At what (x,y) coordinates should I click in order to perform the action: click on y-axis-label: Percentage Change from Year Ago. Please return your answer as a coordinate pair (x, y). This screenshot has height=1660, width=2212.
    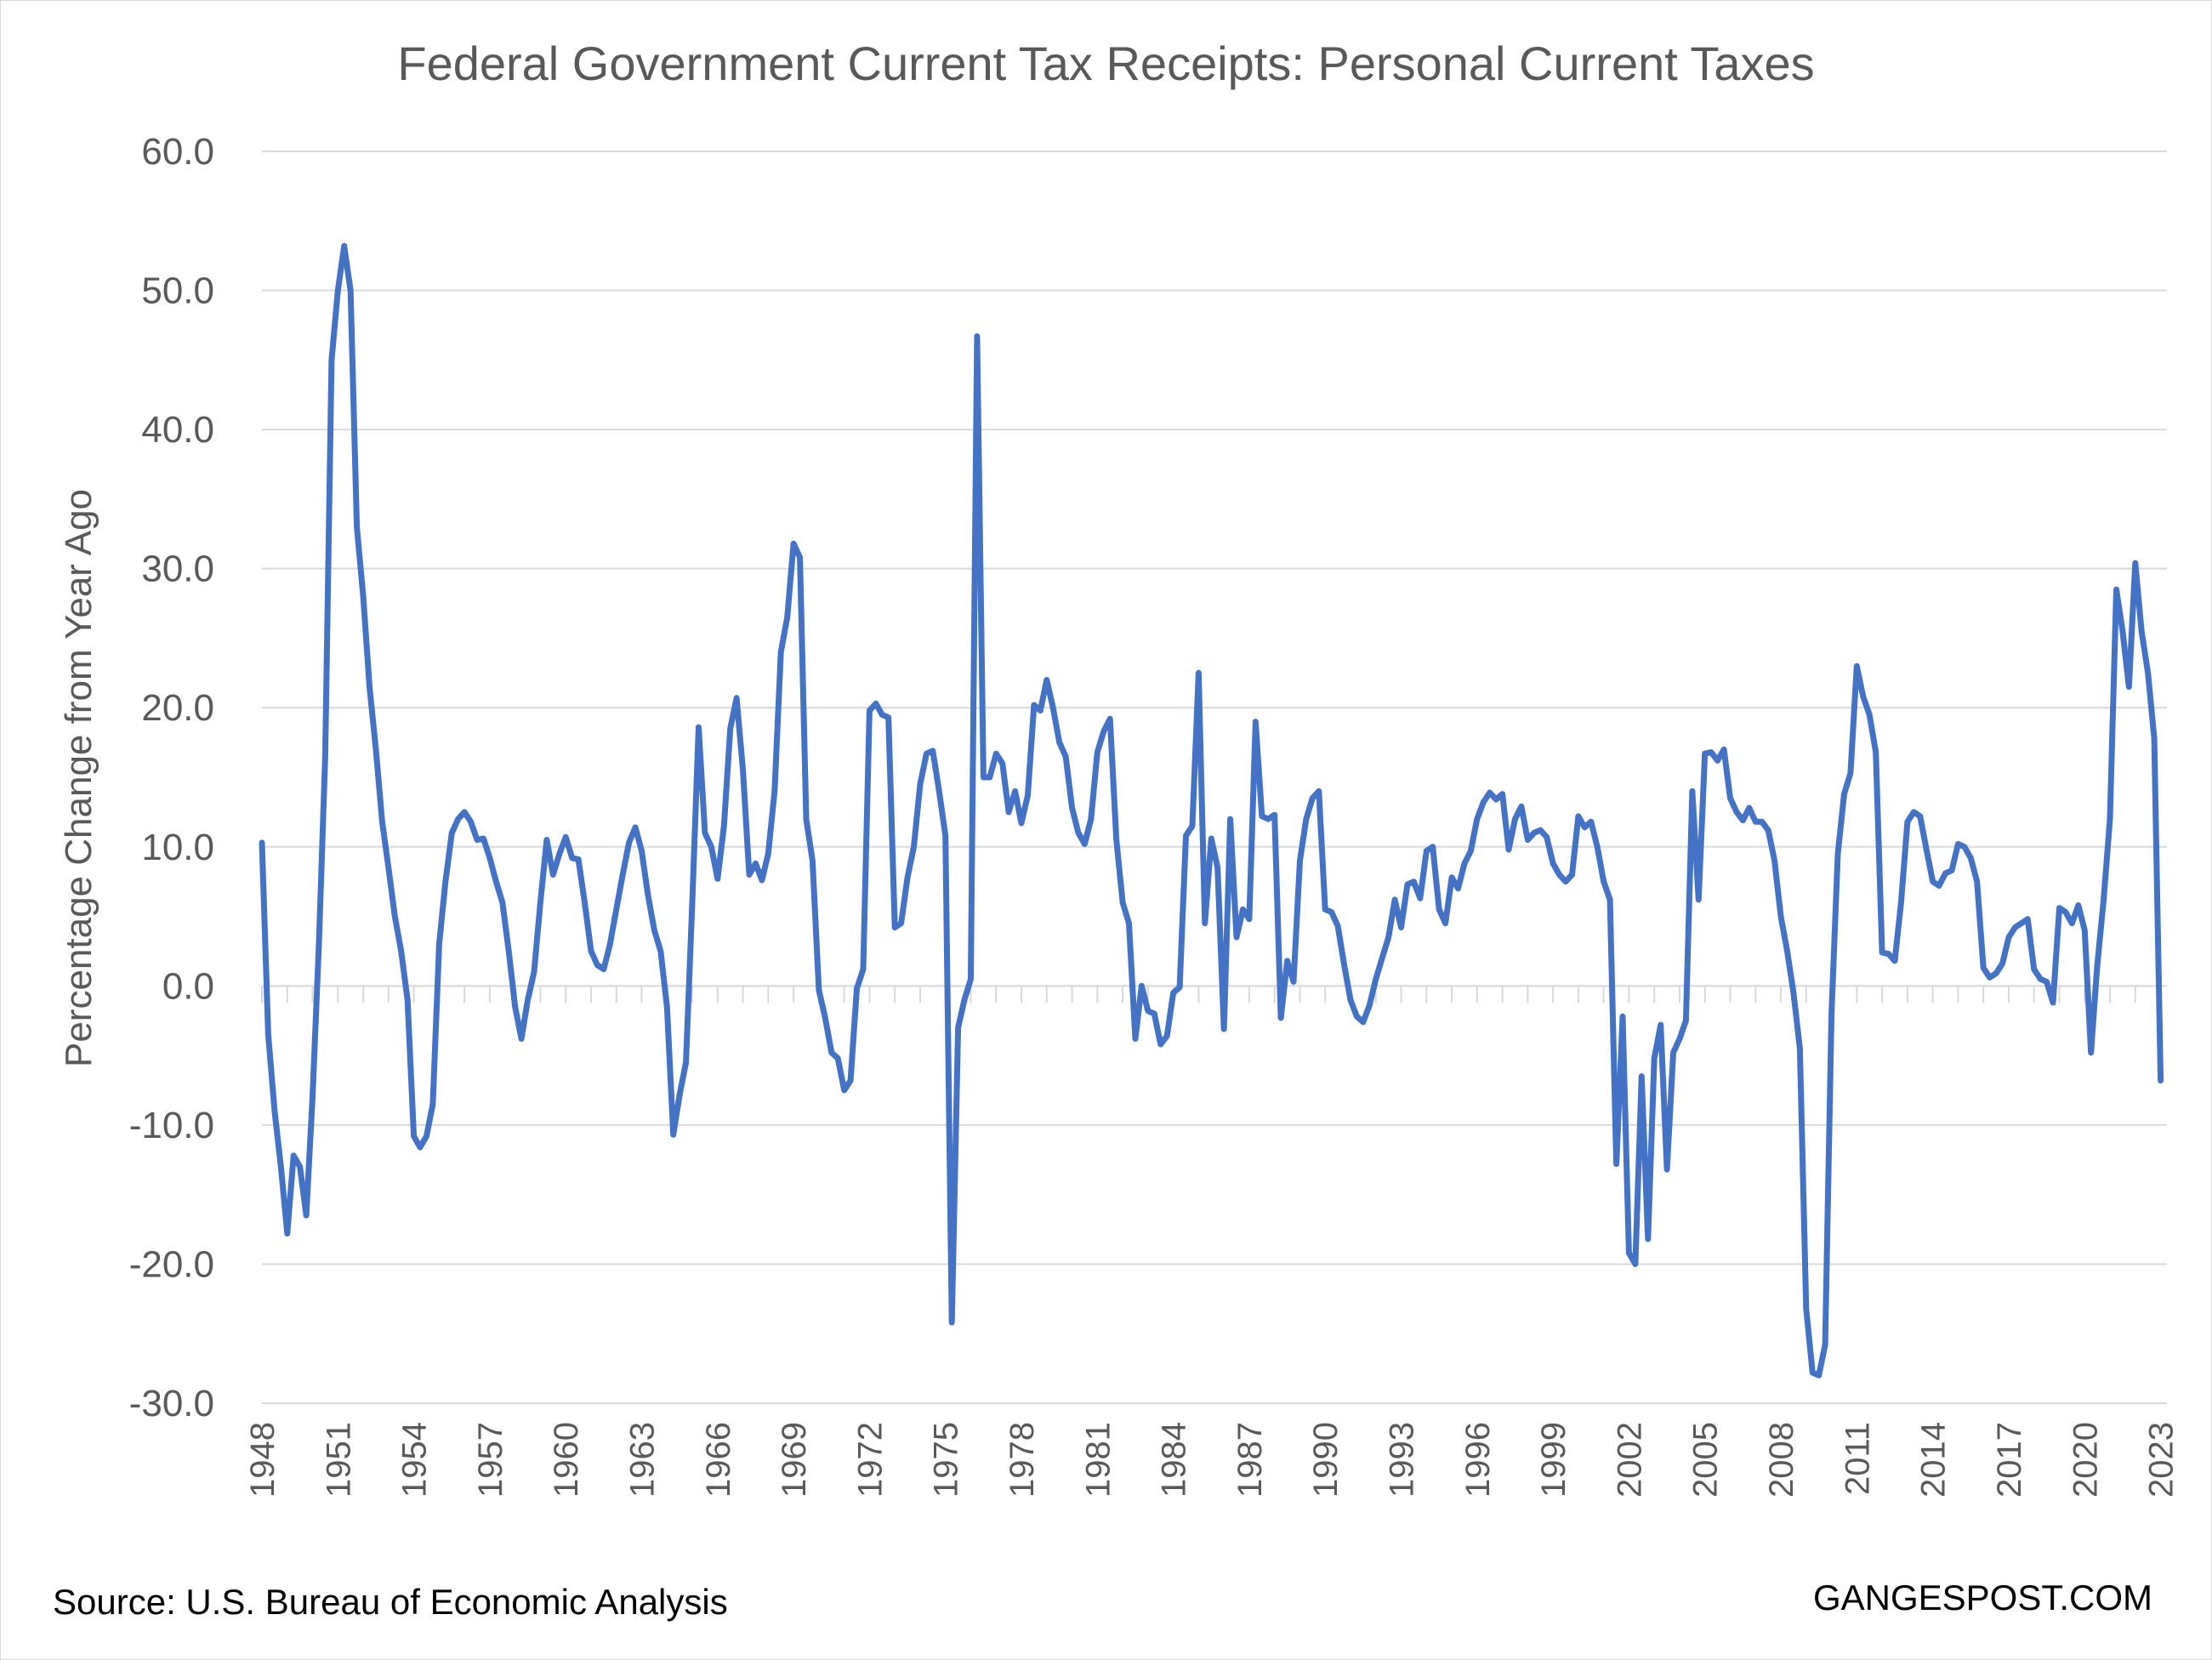
    Looking at the image, I should click on (79, 778).